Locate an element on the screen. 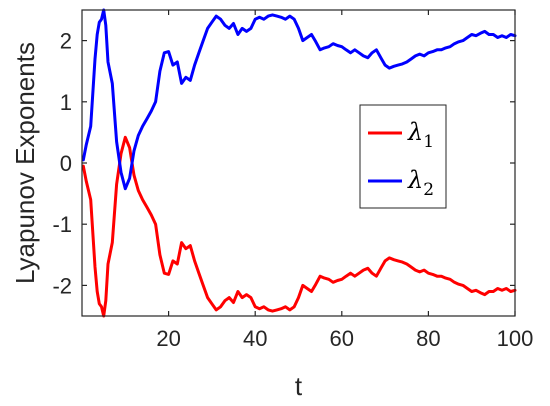  x-tick-label: 80 is located at coordinates (428, 338).